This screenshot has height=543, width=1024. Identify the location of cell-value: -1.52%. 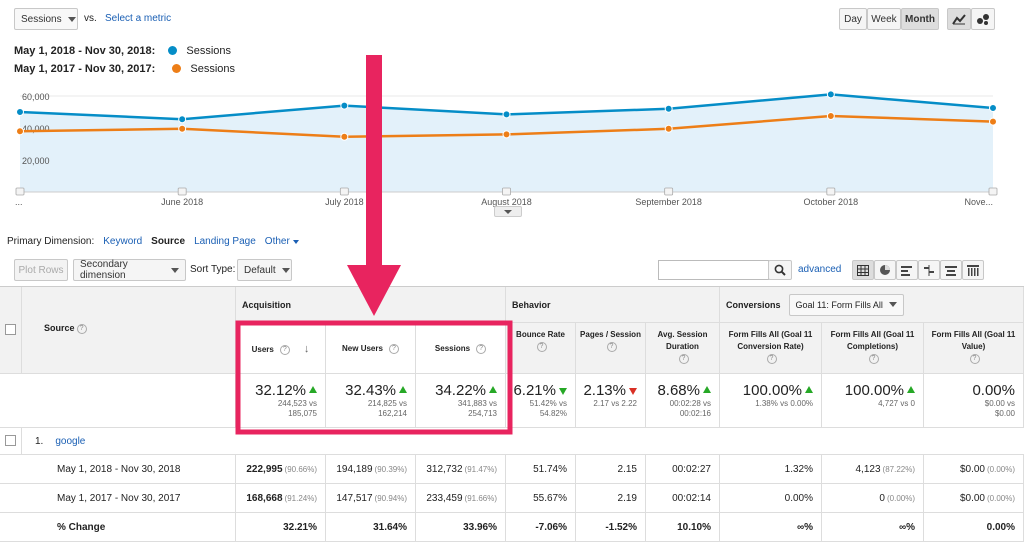
(621, 527).